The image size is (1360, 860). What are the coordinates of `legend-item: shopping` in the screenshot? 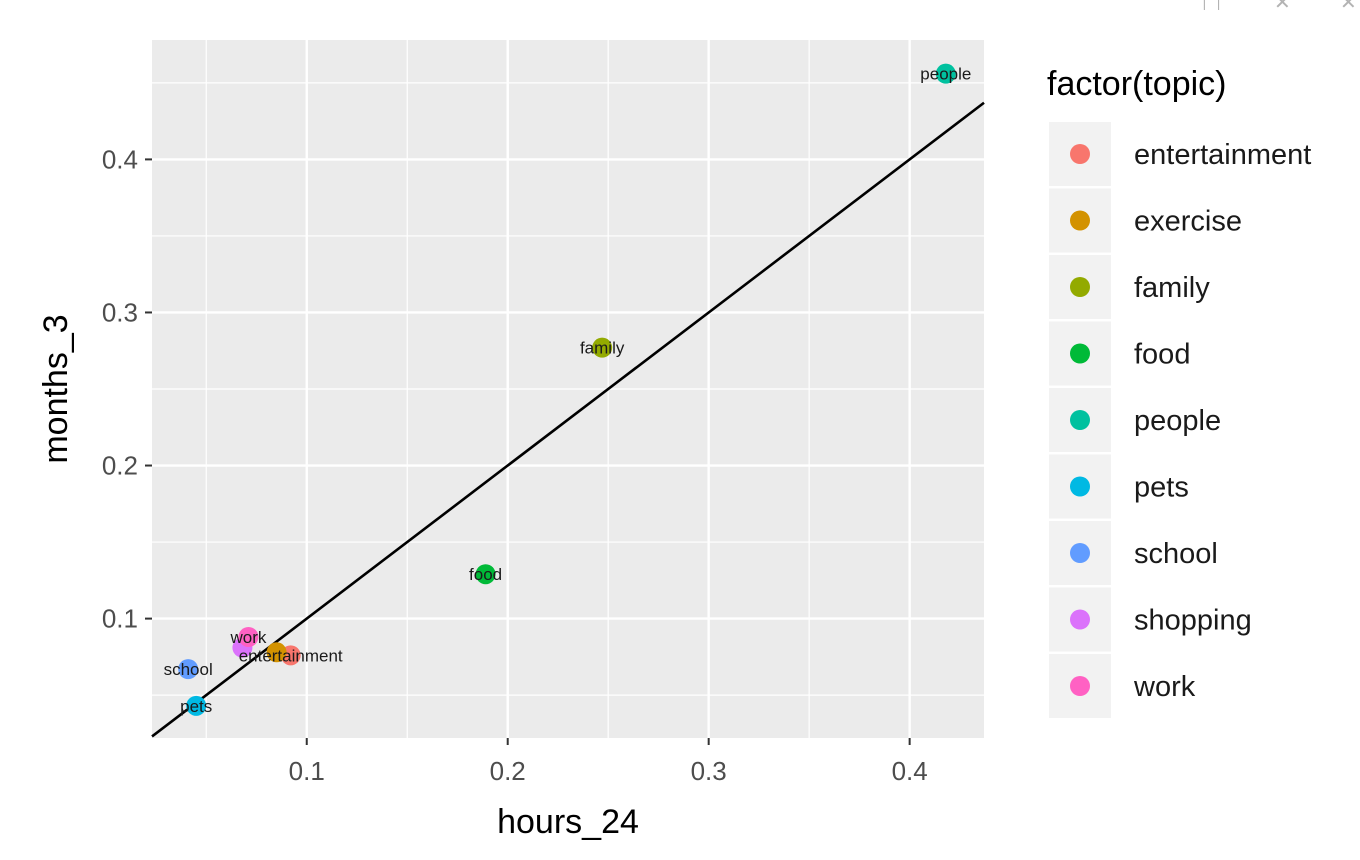 It's located at (1150, 619).